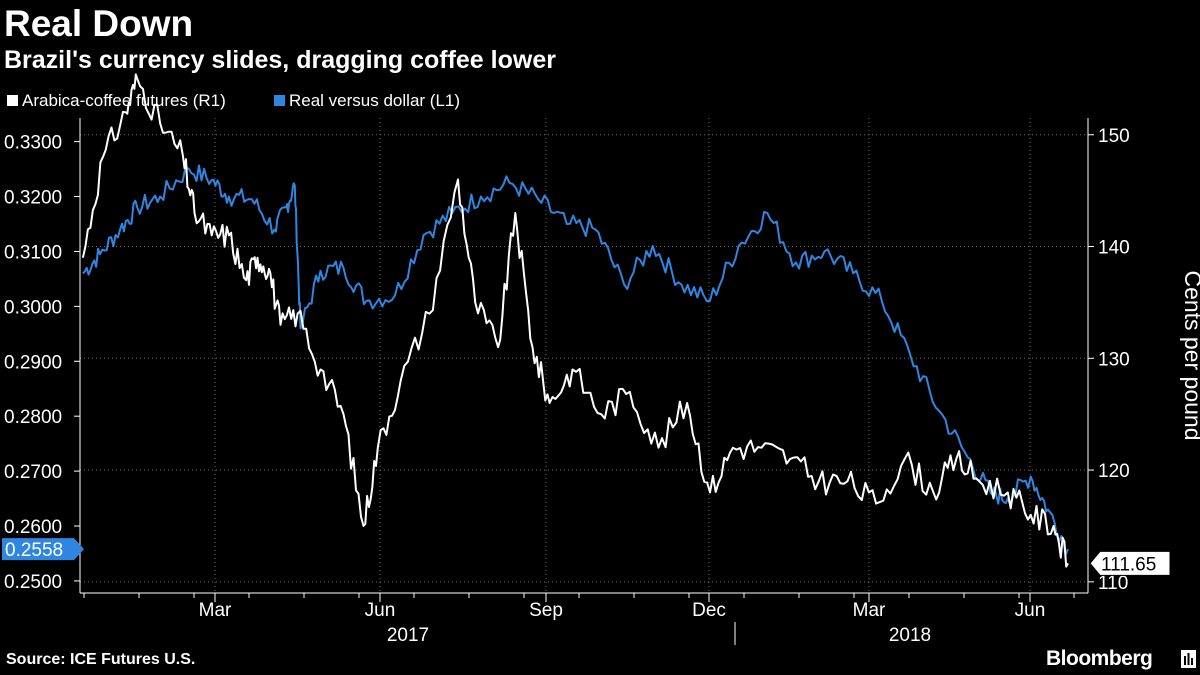 The height and width of the screenshot is (675, 1200). I want to click on right-axis-tick-label: 130, so click(1114, 359).